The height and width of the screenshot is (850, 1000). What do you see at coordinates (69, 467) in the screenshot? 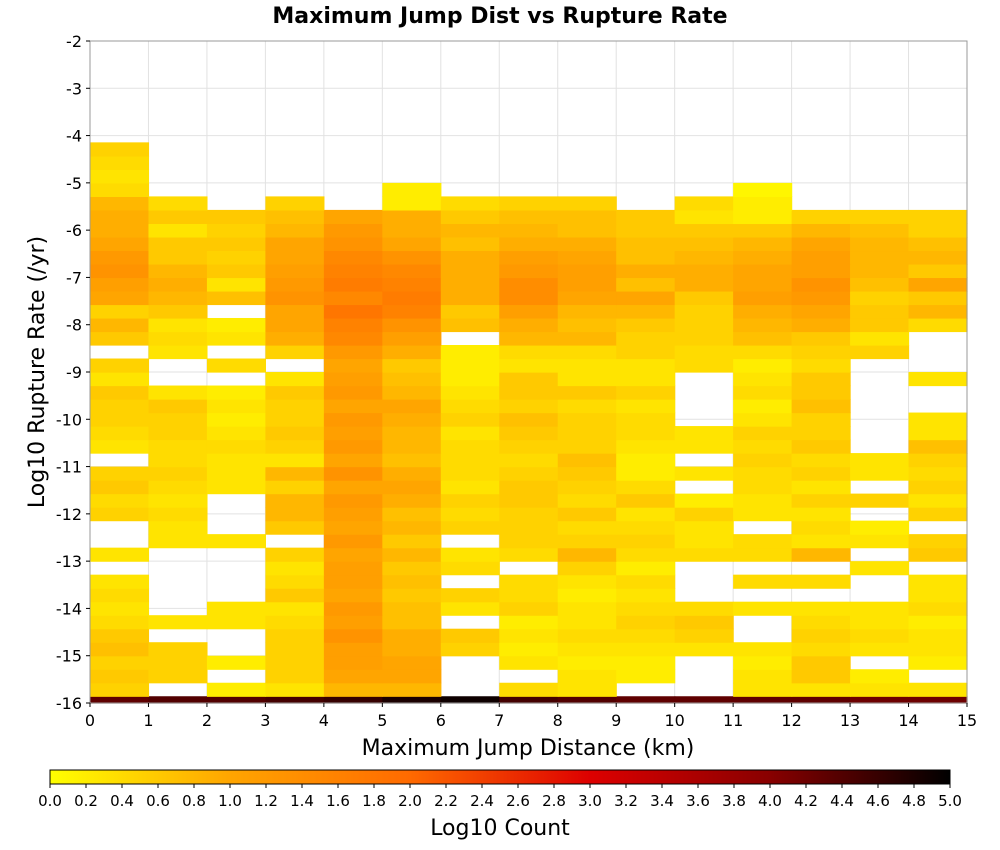
I see `y-tick-label: -11` at bounding box center [69, 467].